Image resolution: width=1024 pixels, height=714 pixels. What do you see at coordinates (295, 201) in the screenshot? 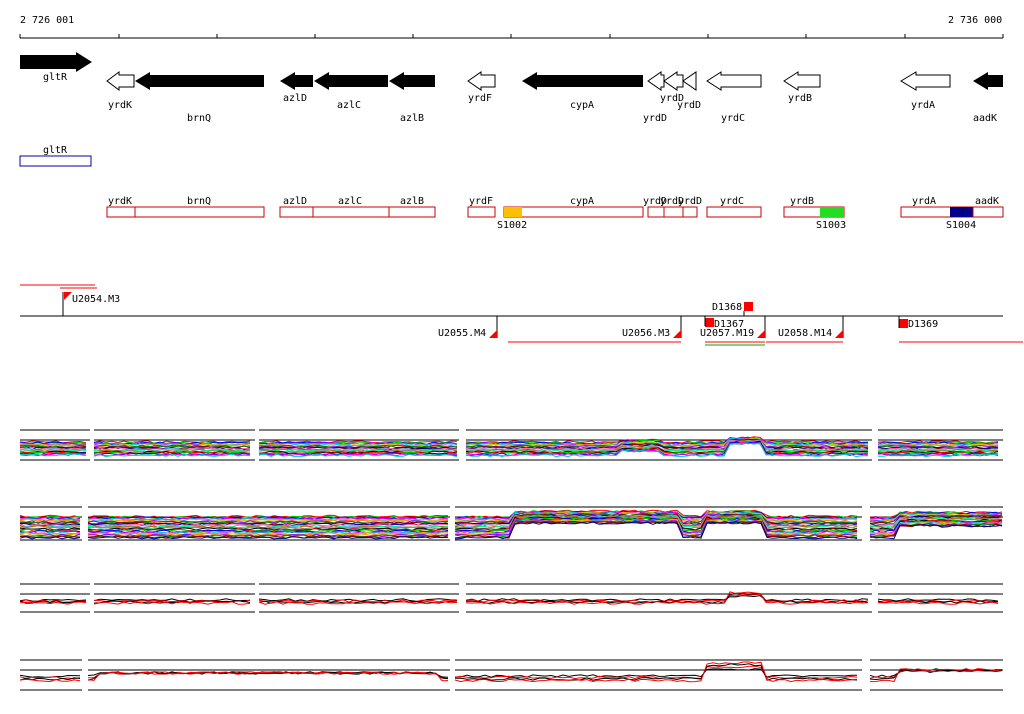
I see `unit-label: azlD` at bounding box center [295, 201].